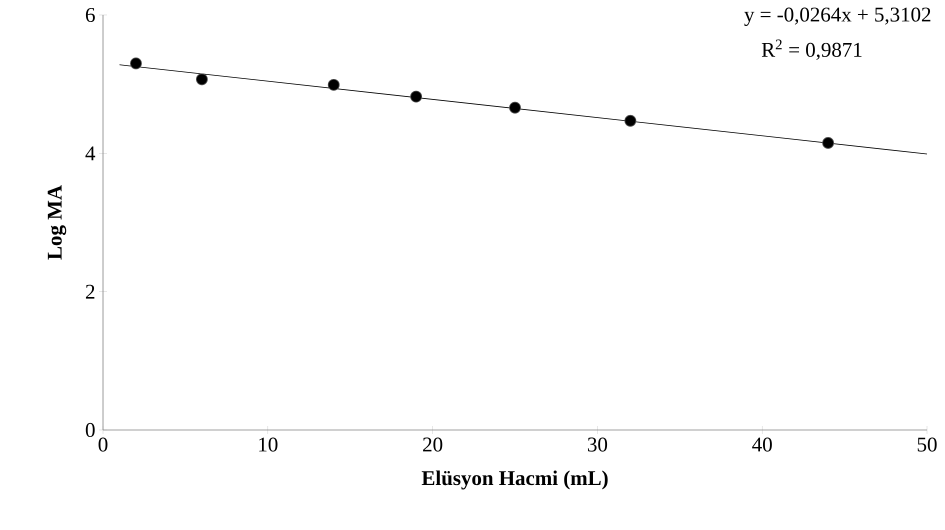 The width and height of the screenshot is (945, 530). Describe the element at coordinates (90, 15) in the screenshot. I see `y-tick-label: 6` at that location.